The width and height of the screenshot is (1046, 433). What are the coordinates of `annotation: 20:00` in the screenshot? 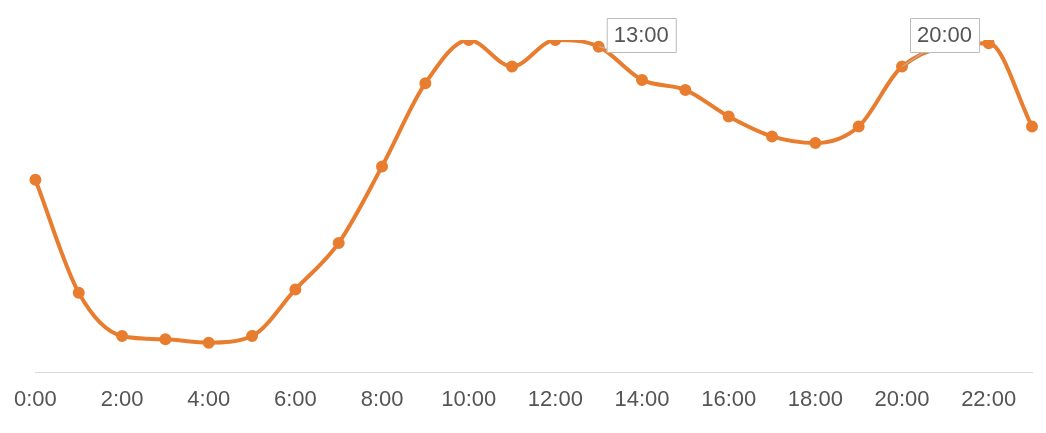 It's located at (945, 35).